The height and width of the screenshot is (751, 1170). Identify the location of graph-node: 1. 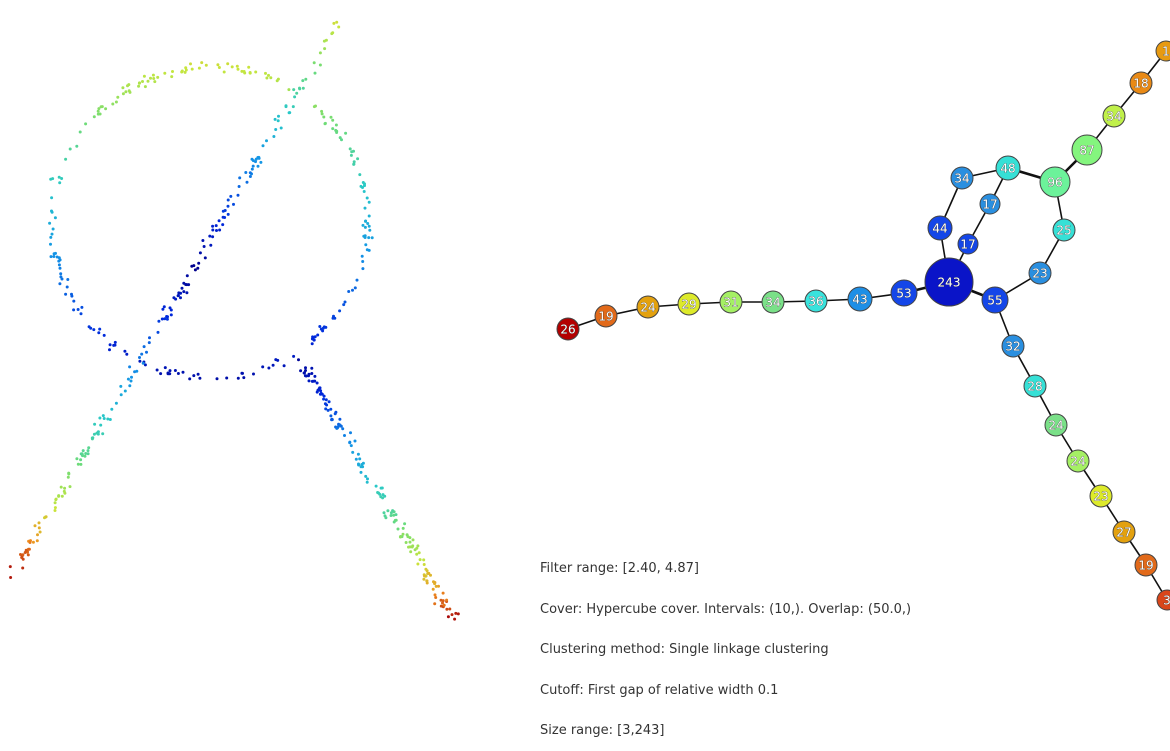
(1162, 51).